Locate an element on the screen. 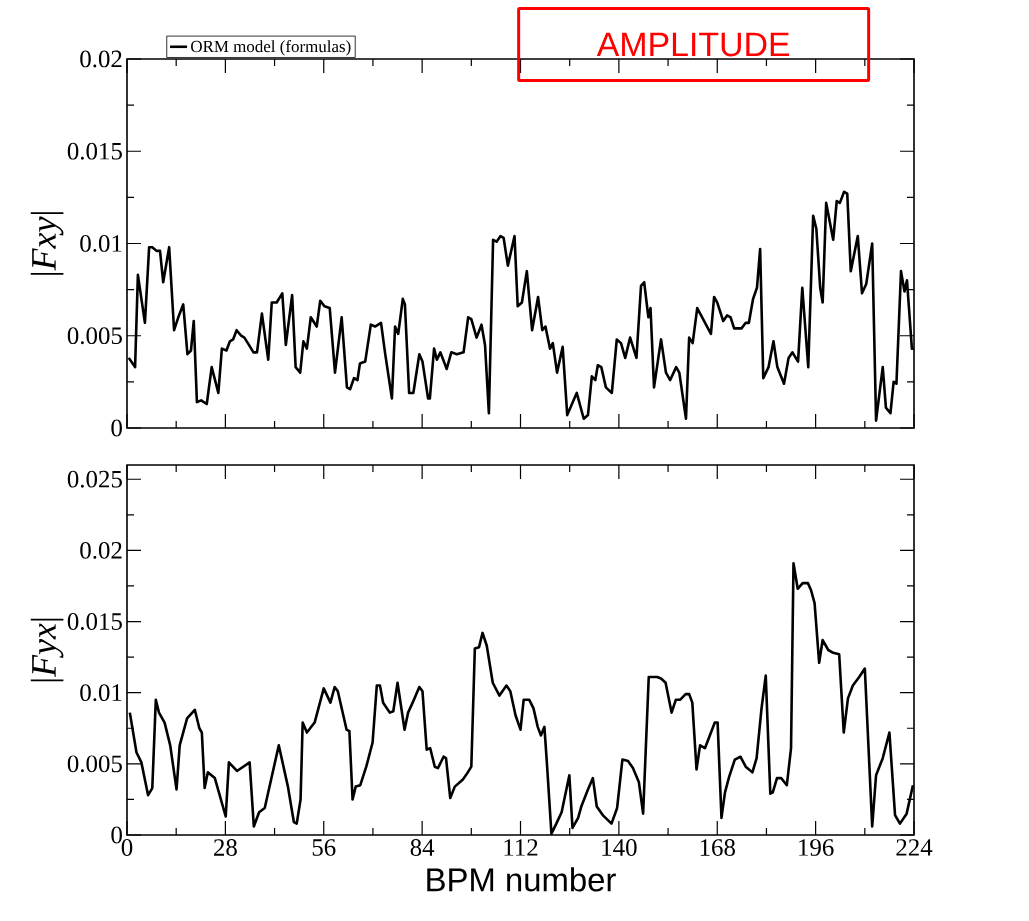 The image size is (1029, 921). x-tick-label: 224 is located at coordinates (914, 847).